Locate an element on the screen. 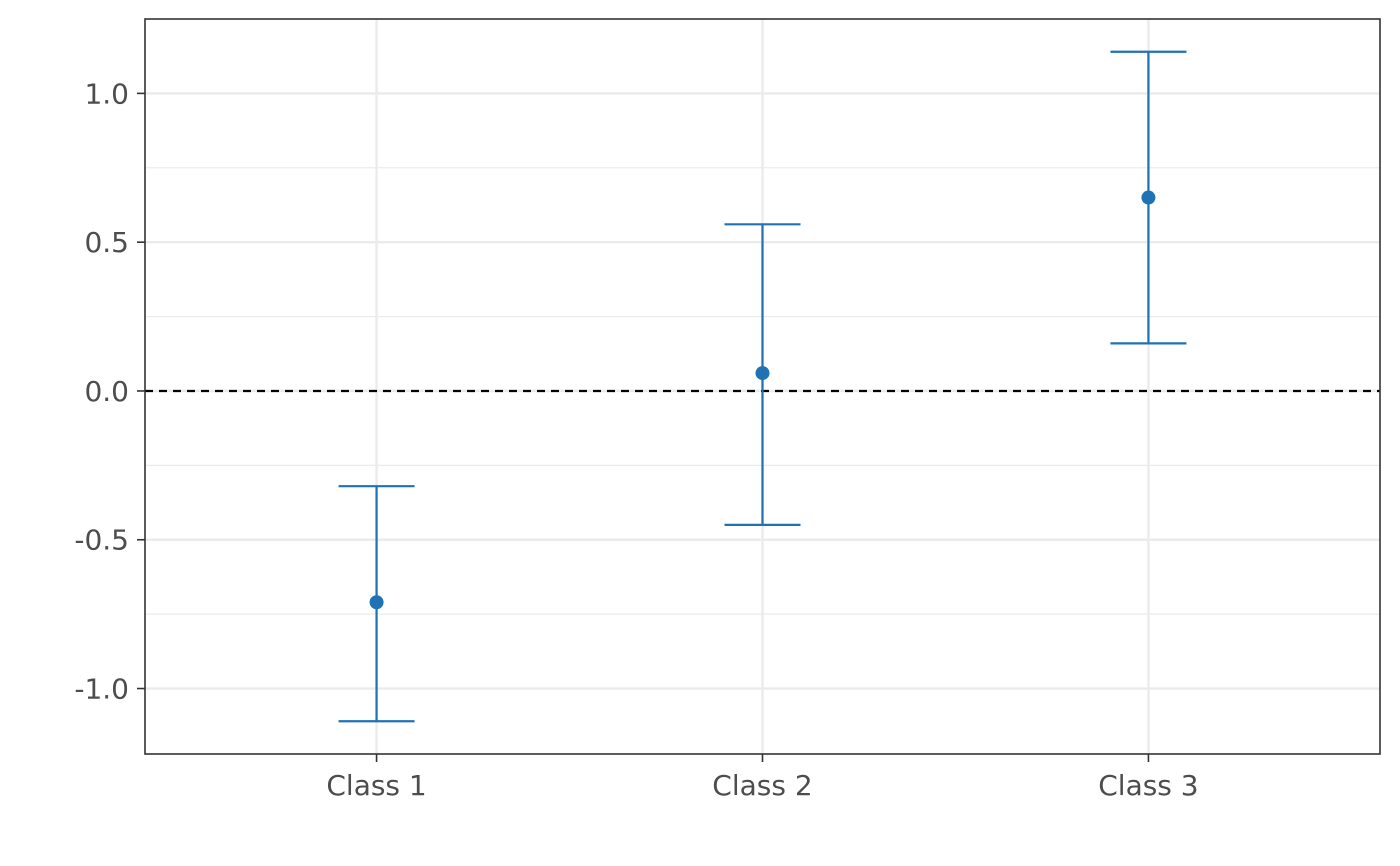  y-tick-label: -0.5 is located at coordinates (101, 540).